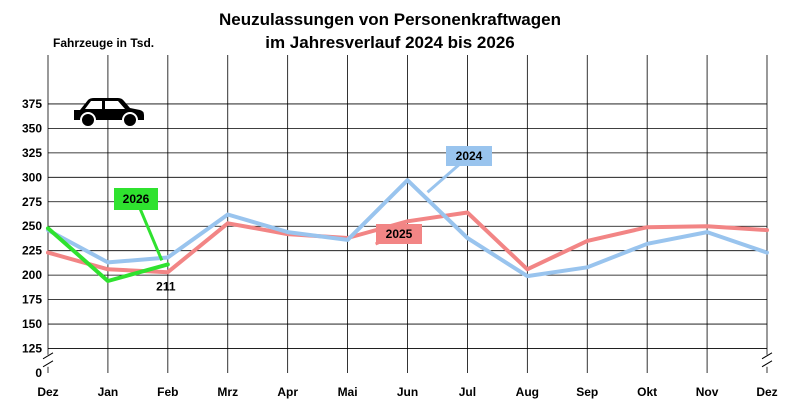 This screenshot has height=409, width=785. I want to click on y-tick-label: 150, so click(32, 324).